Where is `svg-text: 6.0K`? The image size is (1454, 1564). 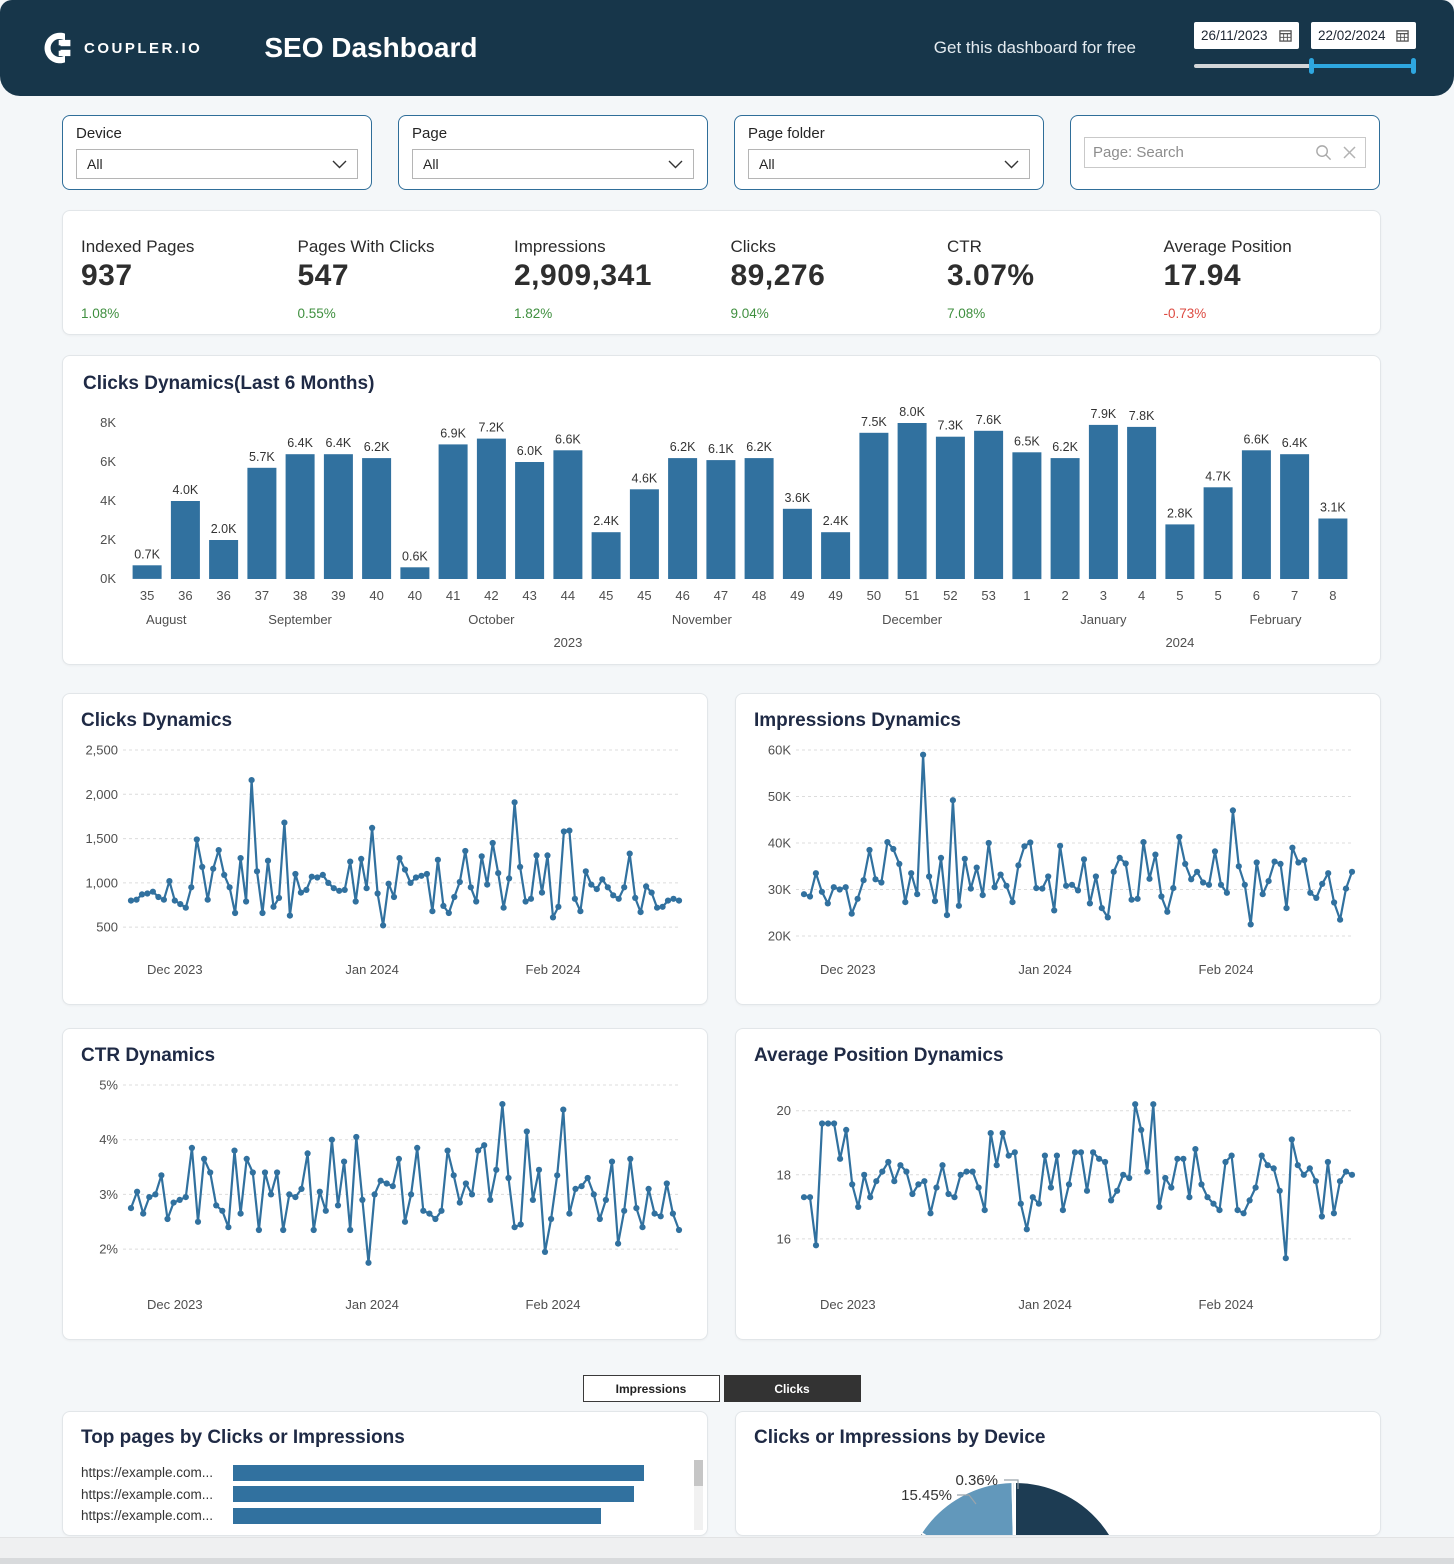 svg-text: 6.0K is located at coordinates (530, 451).